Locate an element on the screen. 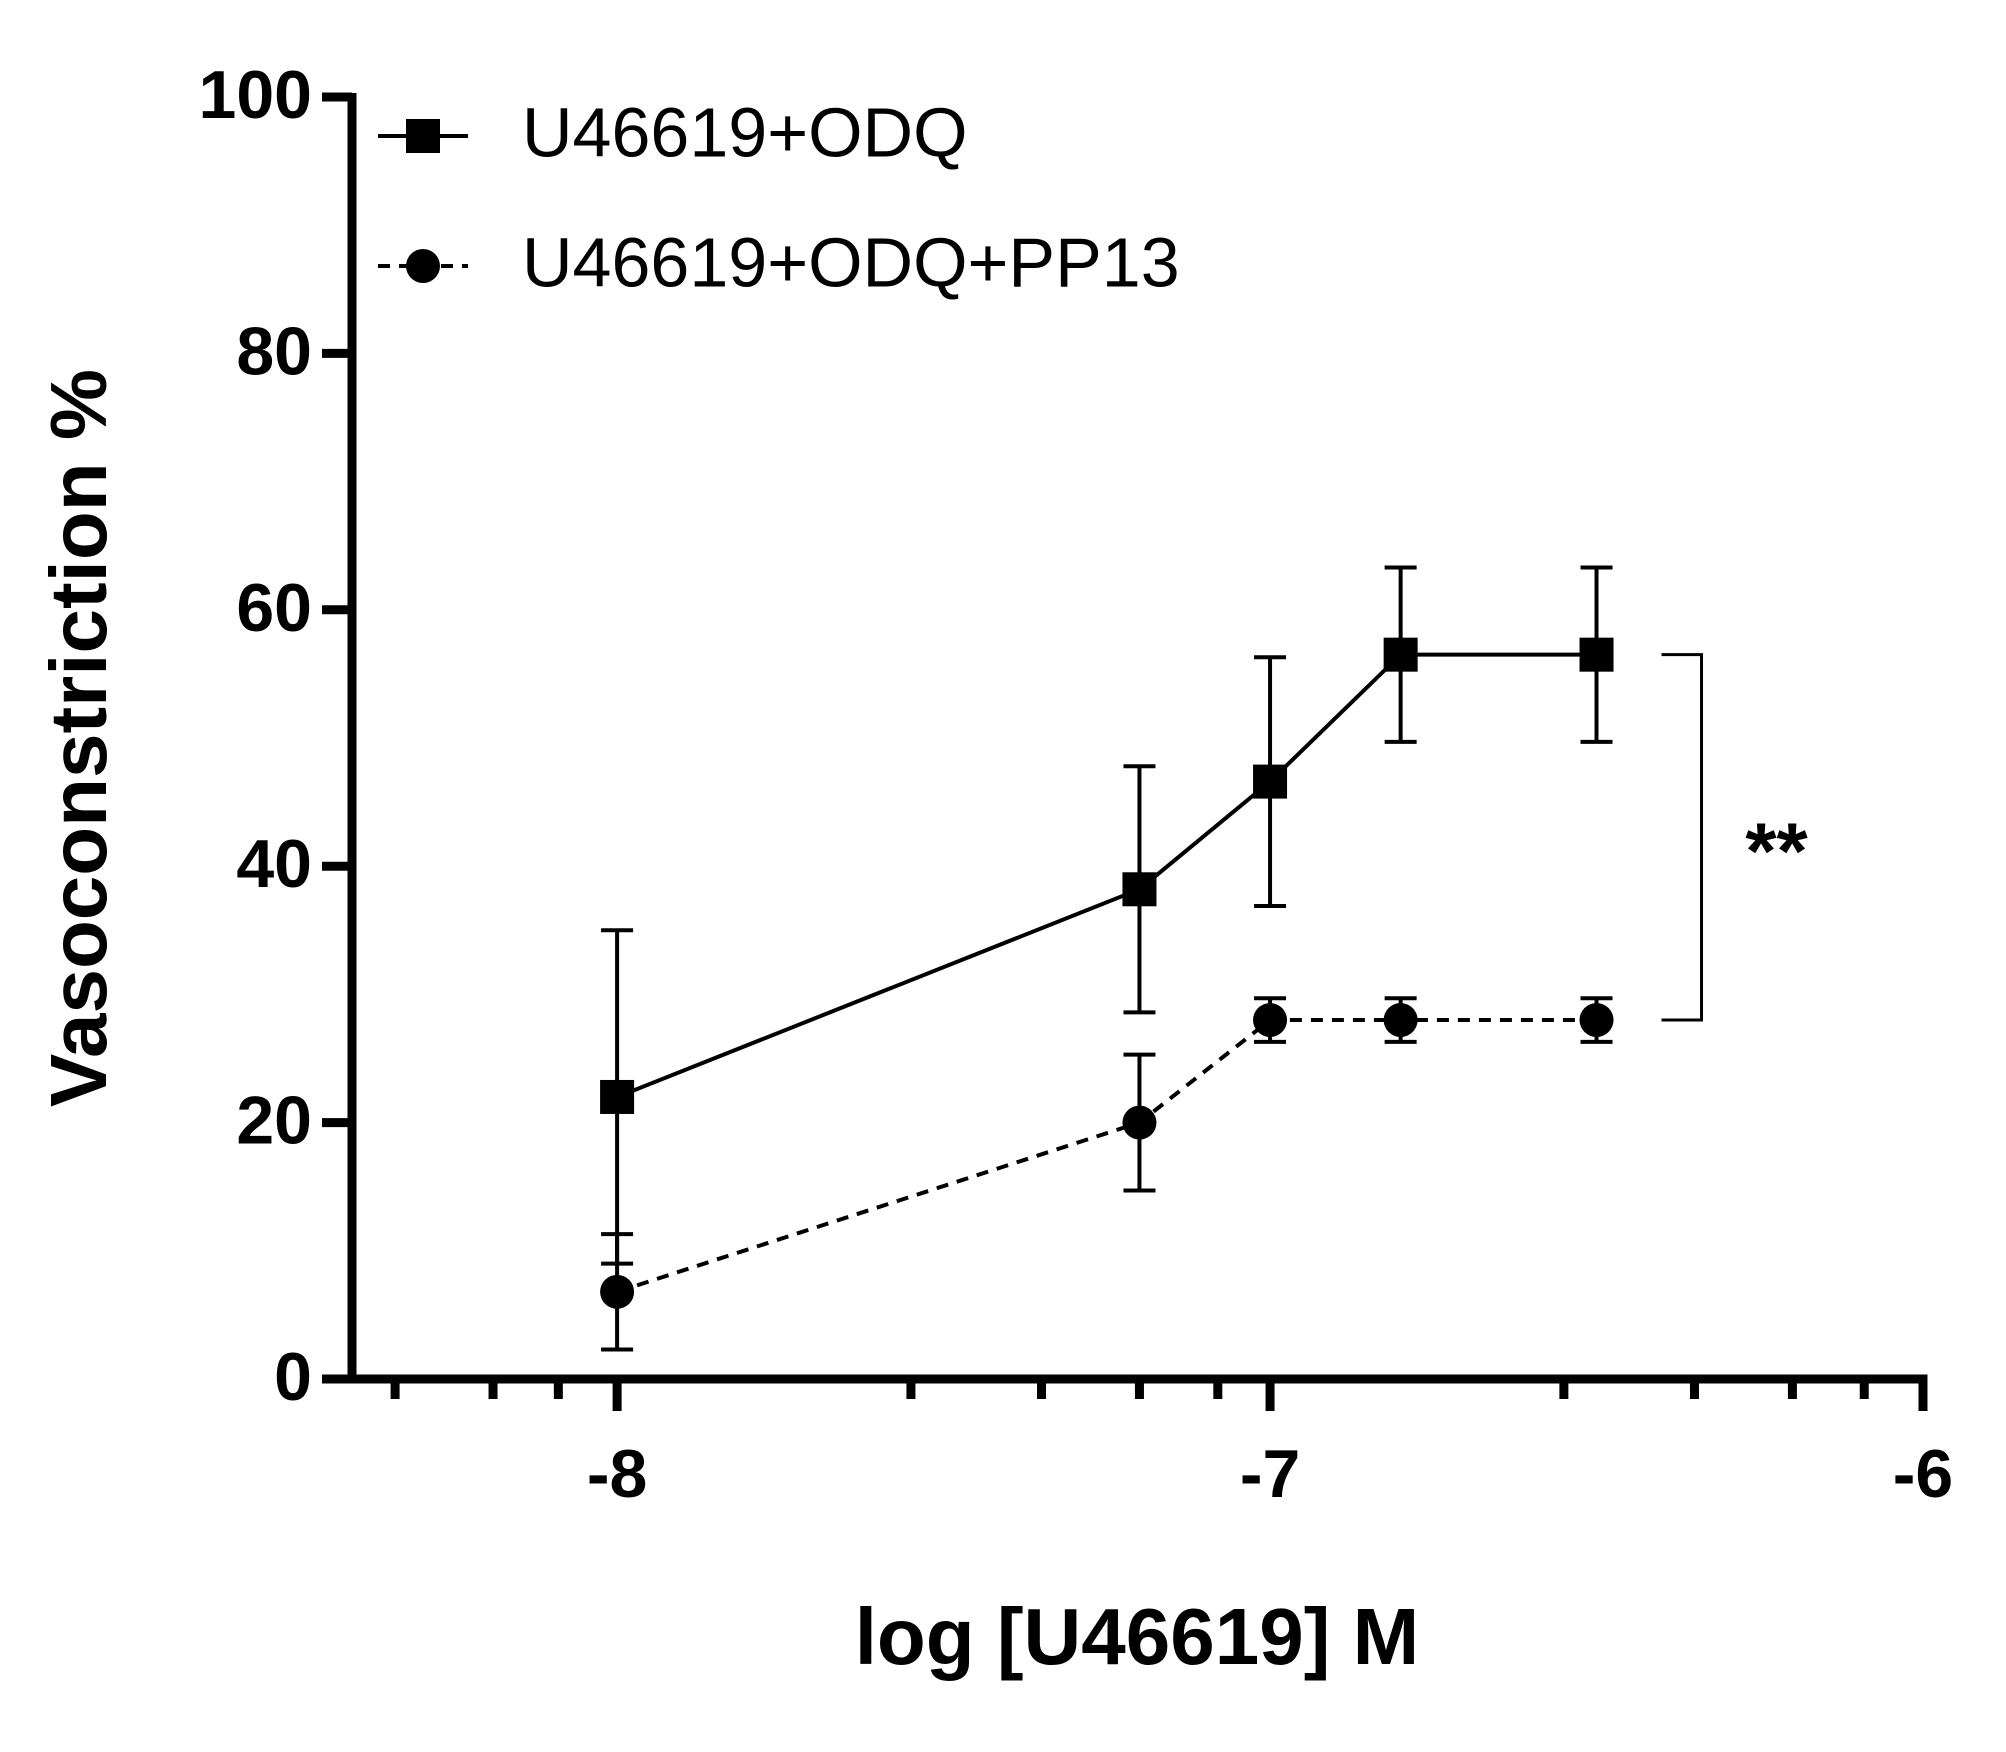 The height and width of the screenshot is (1752, 2006). legend-label: U46619+ODQ is located at coordinates (745, 132).